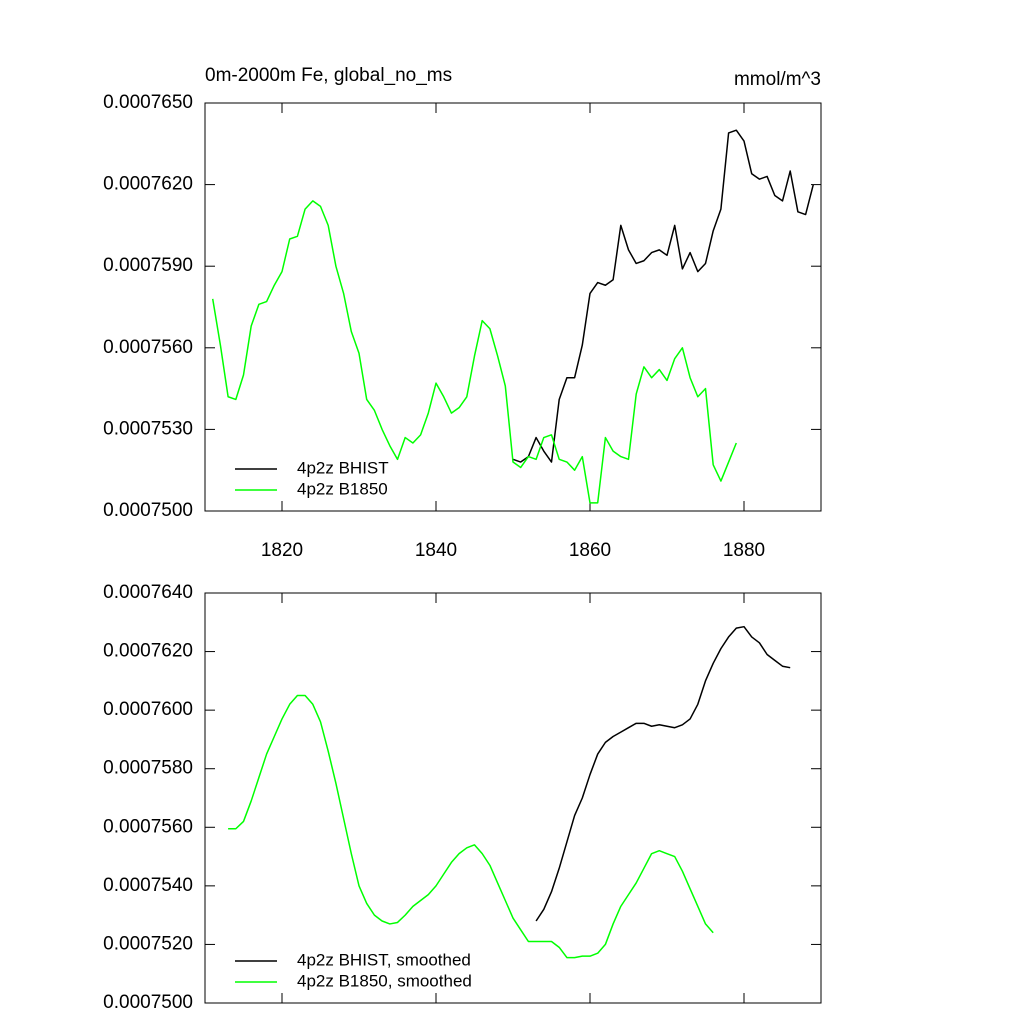 This screenshot has width=1024, height=1024. Describe the element at coordinates (148, 592) in the screenshot. I see `y-tick-label: 0.0007640` at that location.